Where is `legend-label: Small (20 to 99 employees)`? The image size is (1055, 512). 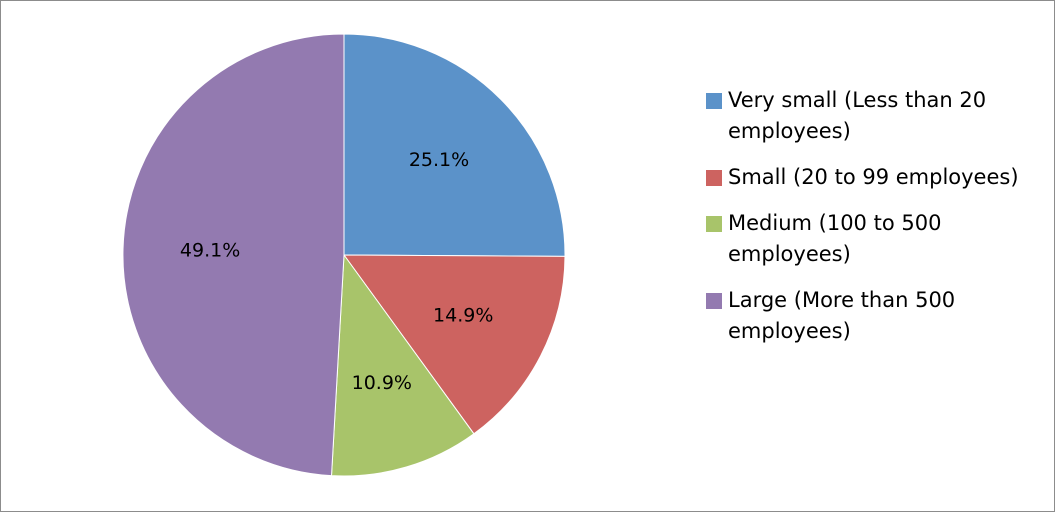 legend-label: Small (20 to 99 employees) is located at coordinates (873, 177).